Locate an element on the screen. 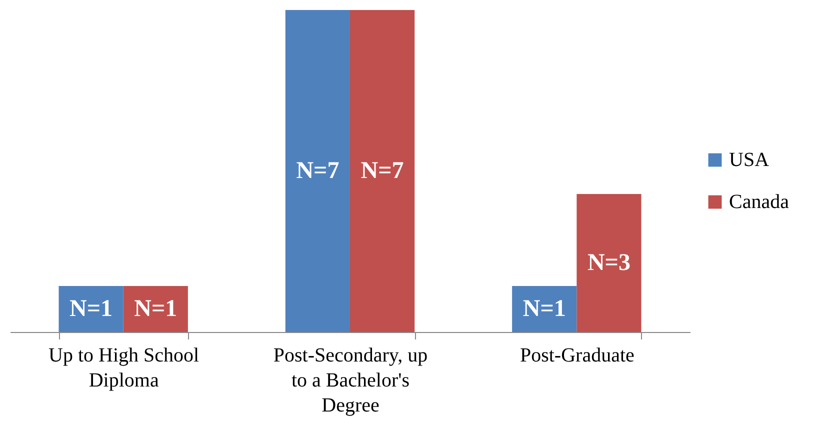  x-tick-label: Up to High School Diploma is located at coordinates (124, 368).